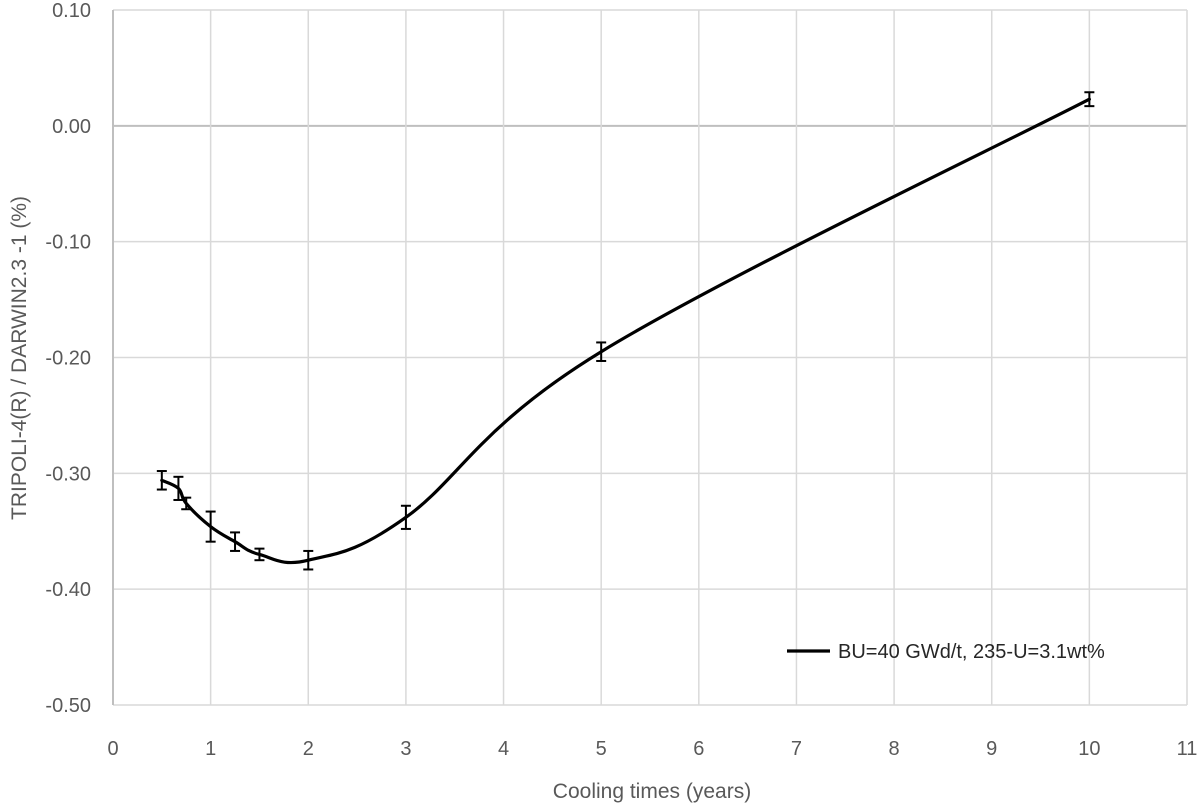 The image size is (1200, 807). Describe the element at coordinates (112, 749) in the screenshot. I see `x-tick-label: 0` at that location.